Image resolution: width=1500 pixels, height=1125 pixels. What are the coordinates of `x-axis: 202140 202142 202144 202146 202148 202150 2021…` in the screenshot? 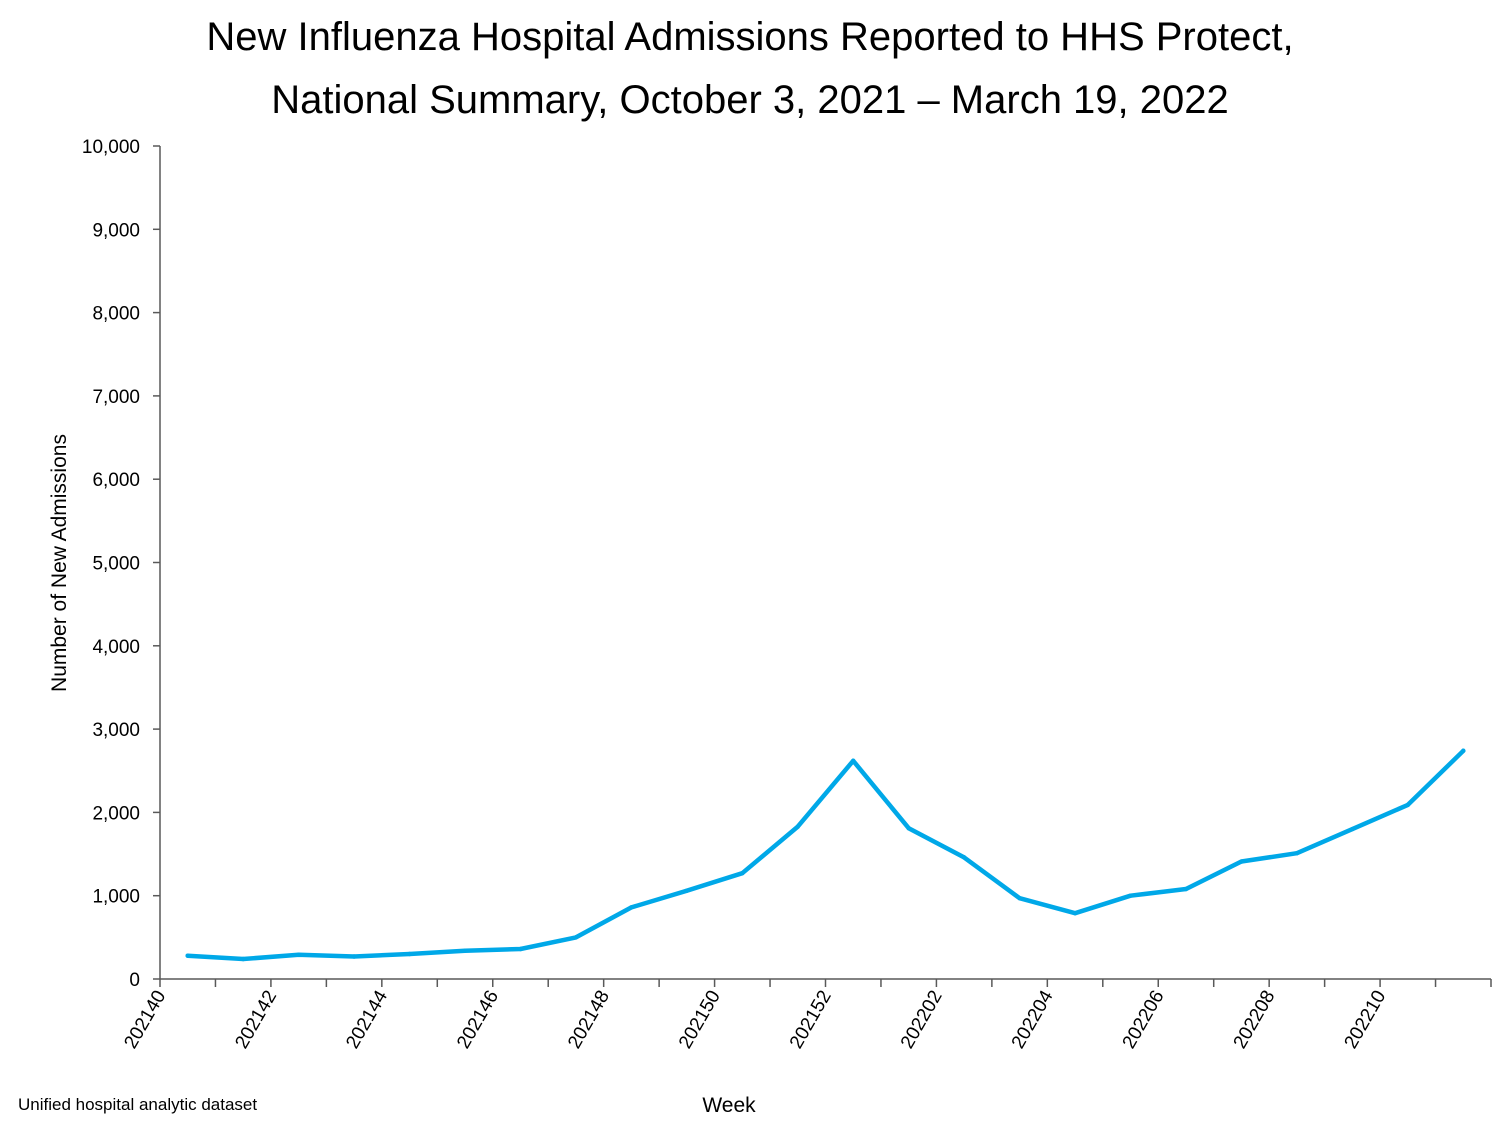 It's located at (806, 1015).